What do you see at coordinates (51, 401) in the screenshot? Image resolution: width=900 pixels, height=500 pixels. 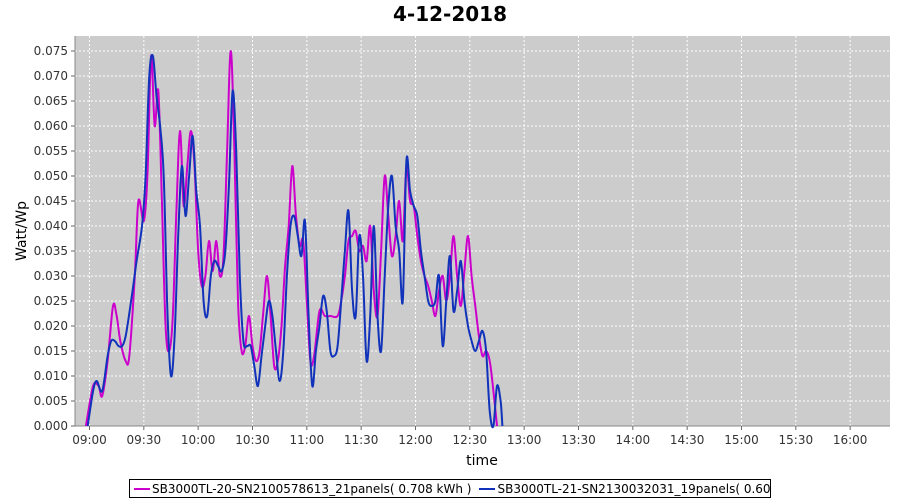 I see `y-tick-label: 0.005` at bounding box center [51, 401].